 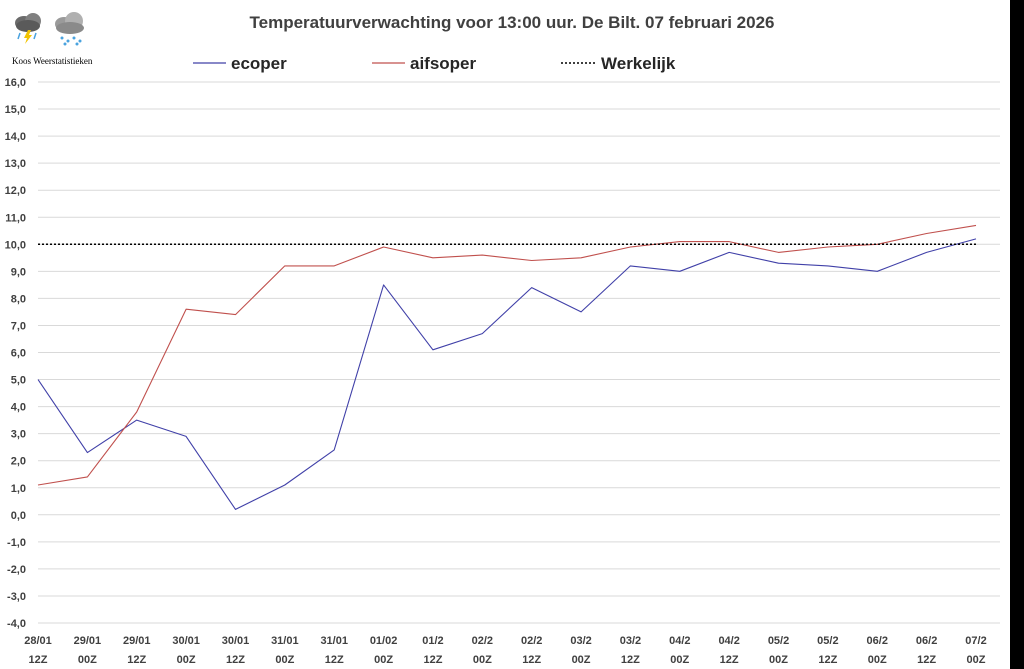 What do you see at coordinates (18, 516) in the screenshot?
I see `y-tick-label: 0,0` at bounding box center [18, 516].